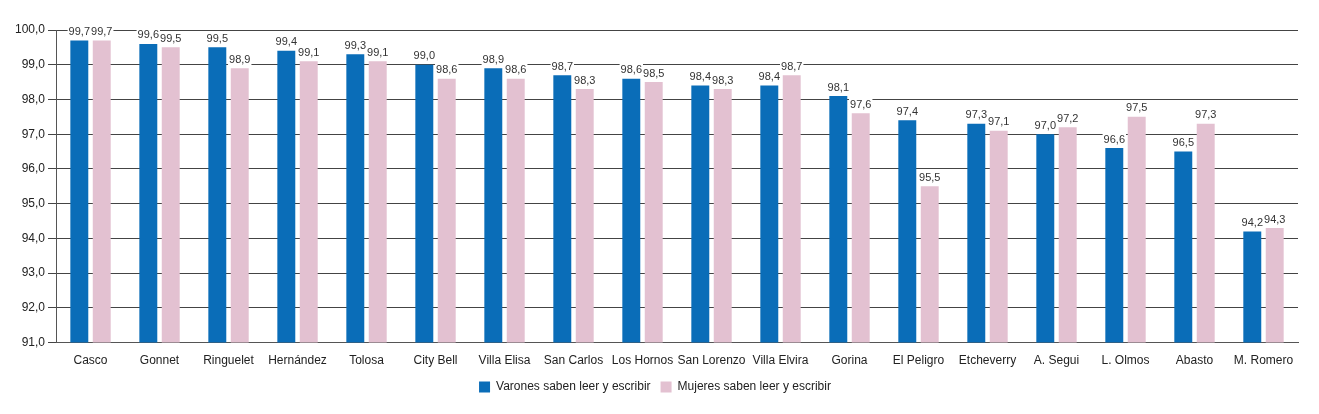  Describe the element at coordinates (435, 360) in the screenshot. I see `x-tick-label: City Bell` at that location.